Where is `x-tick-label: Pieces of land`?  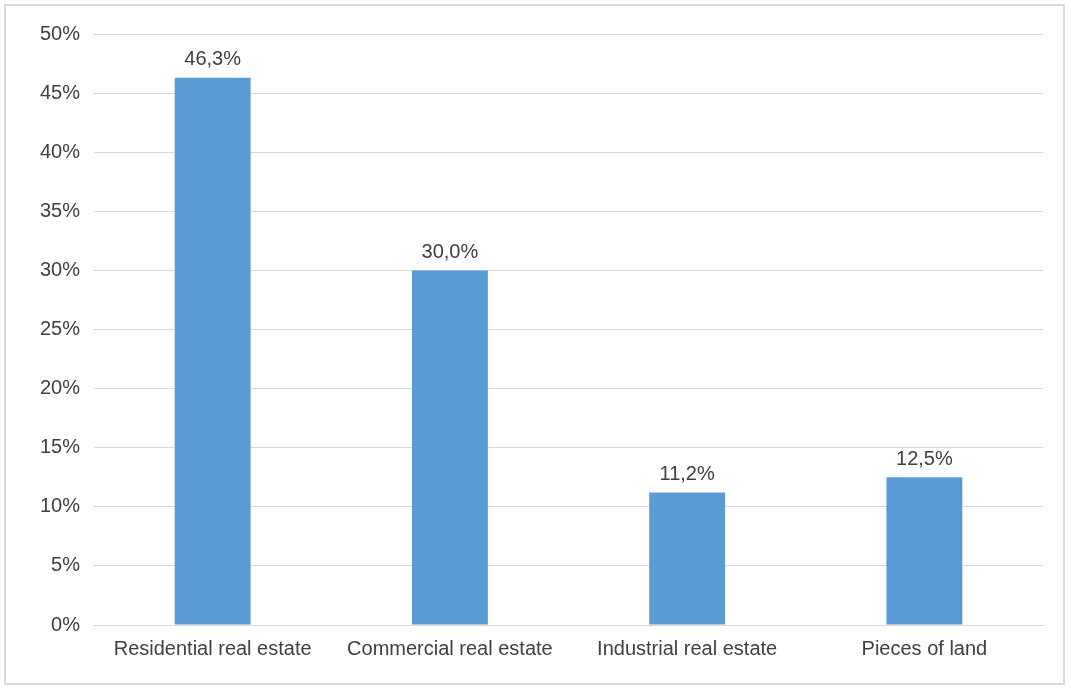
x-tick-label: Pieces of land is located at coordinates (924, 647).